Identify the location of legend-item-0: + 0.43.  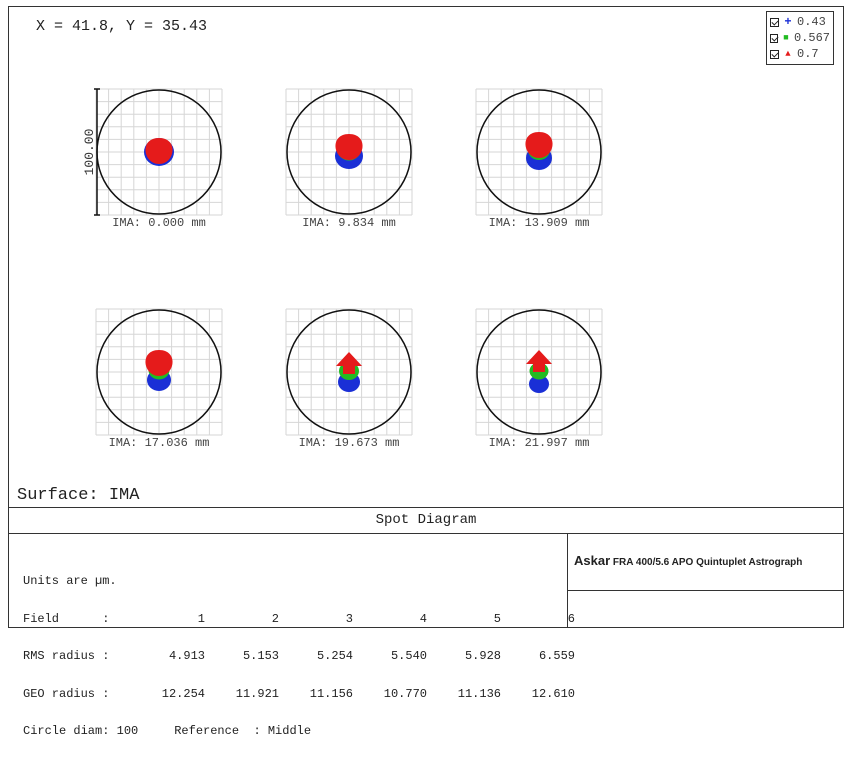
(800, 22).